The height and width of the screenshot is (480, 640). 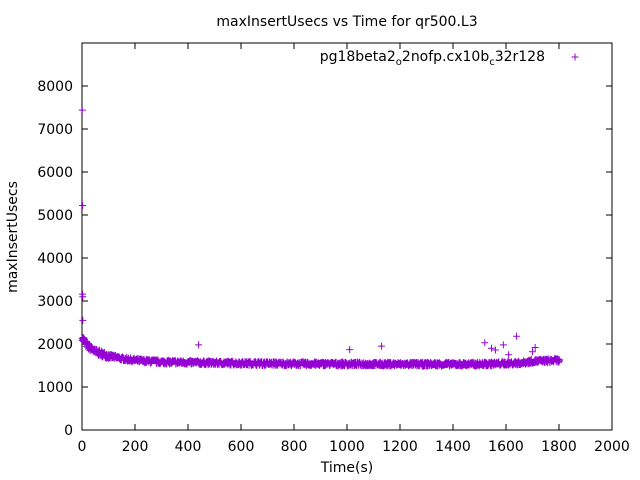 What do you see at coordinates (400, 447) in the screenshot?
I see `x-tick-label: 1200` at bounding box center [400, 447].